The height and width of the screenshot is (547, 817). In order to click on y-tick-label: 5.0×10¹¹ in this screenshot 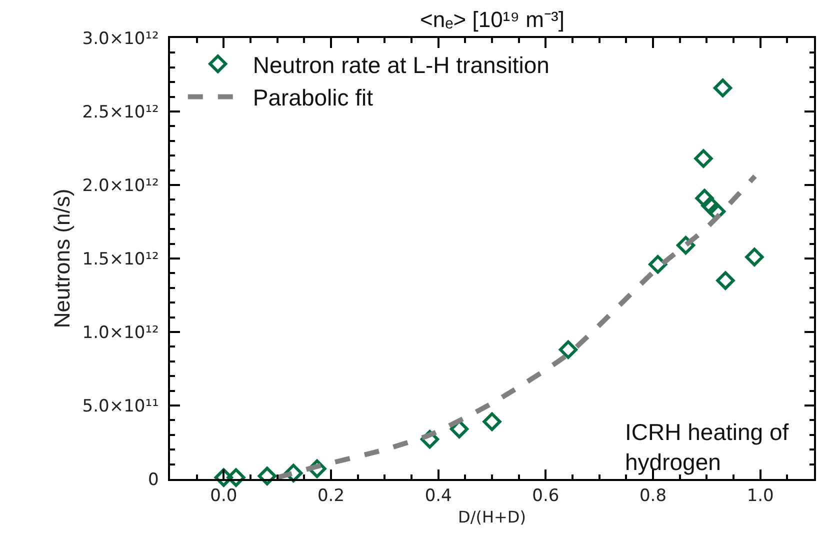, I will do `click(120, 406)`.